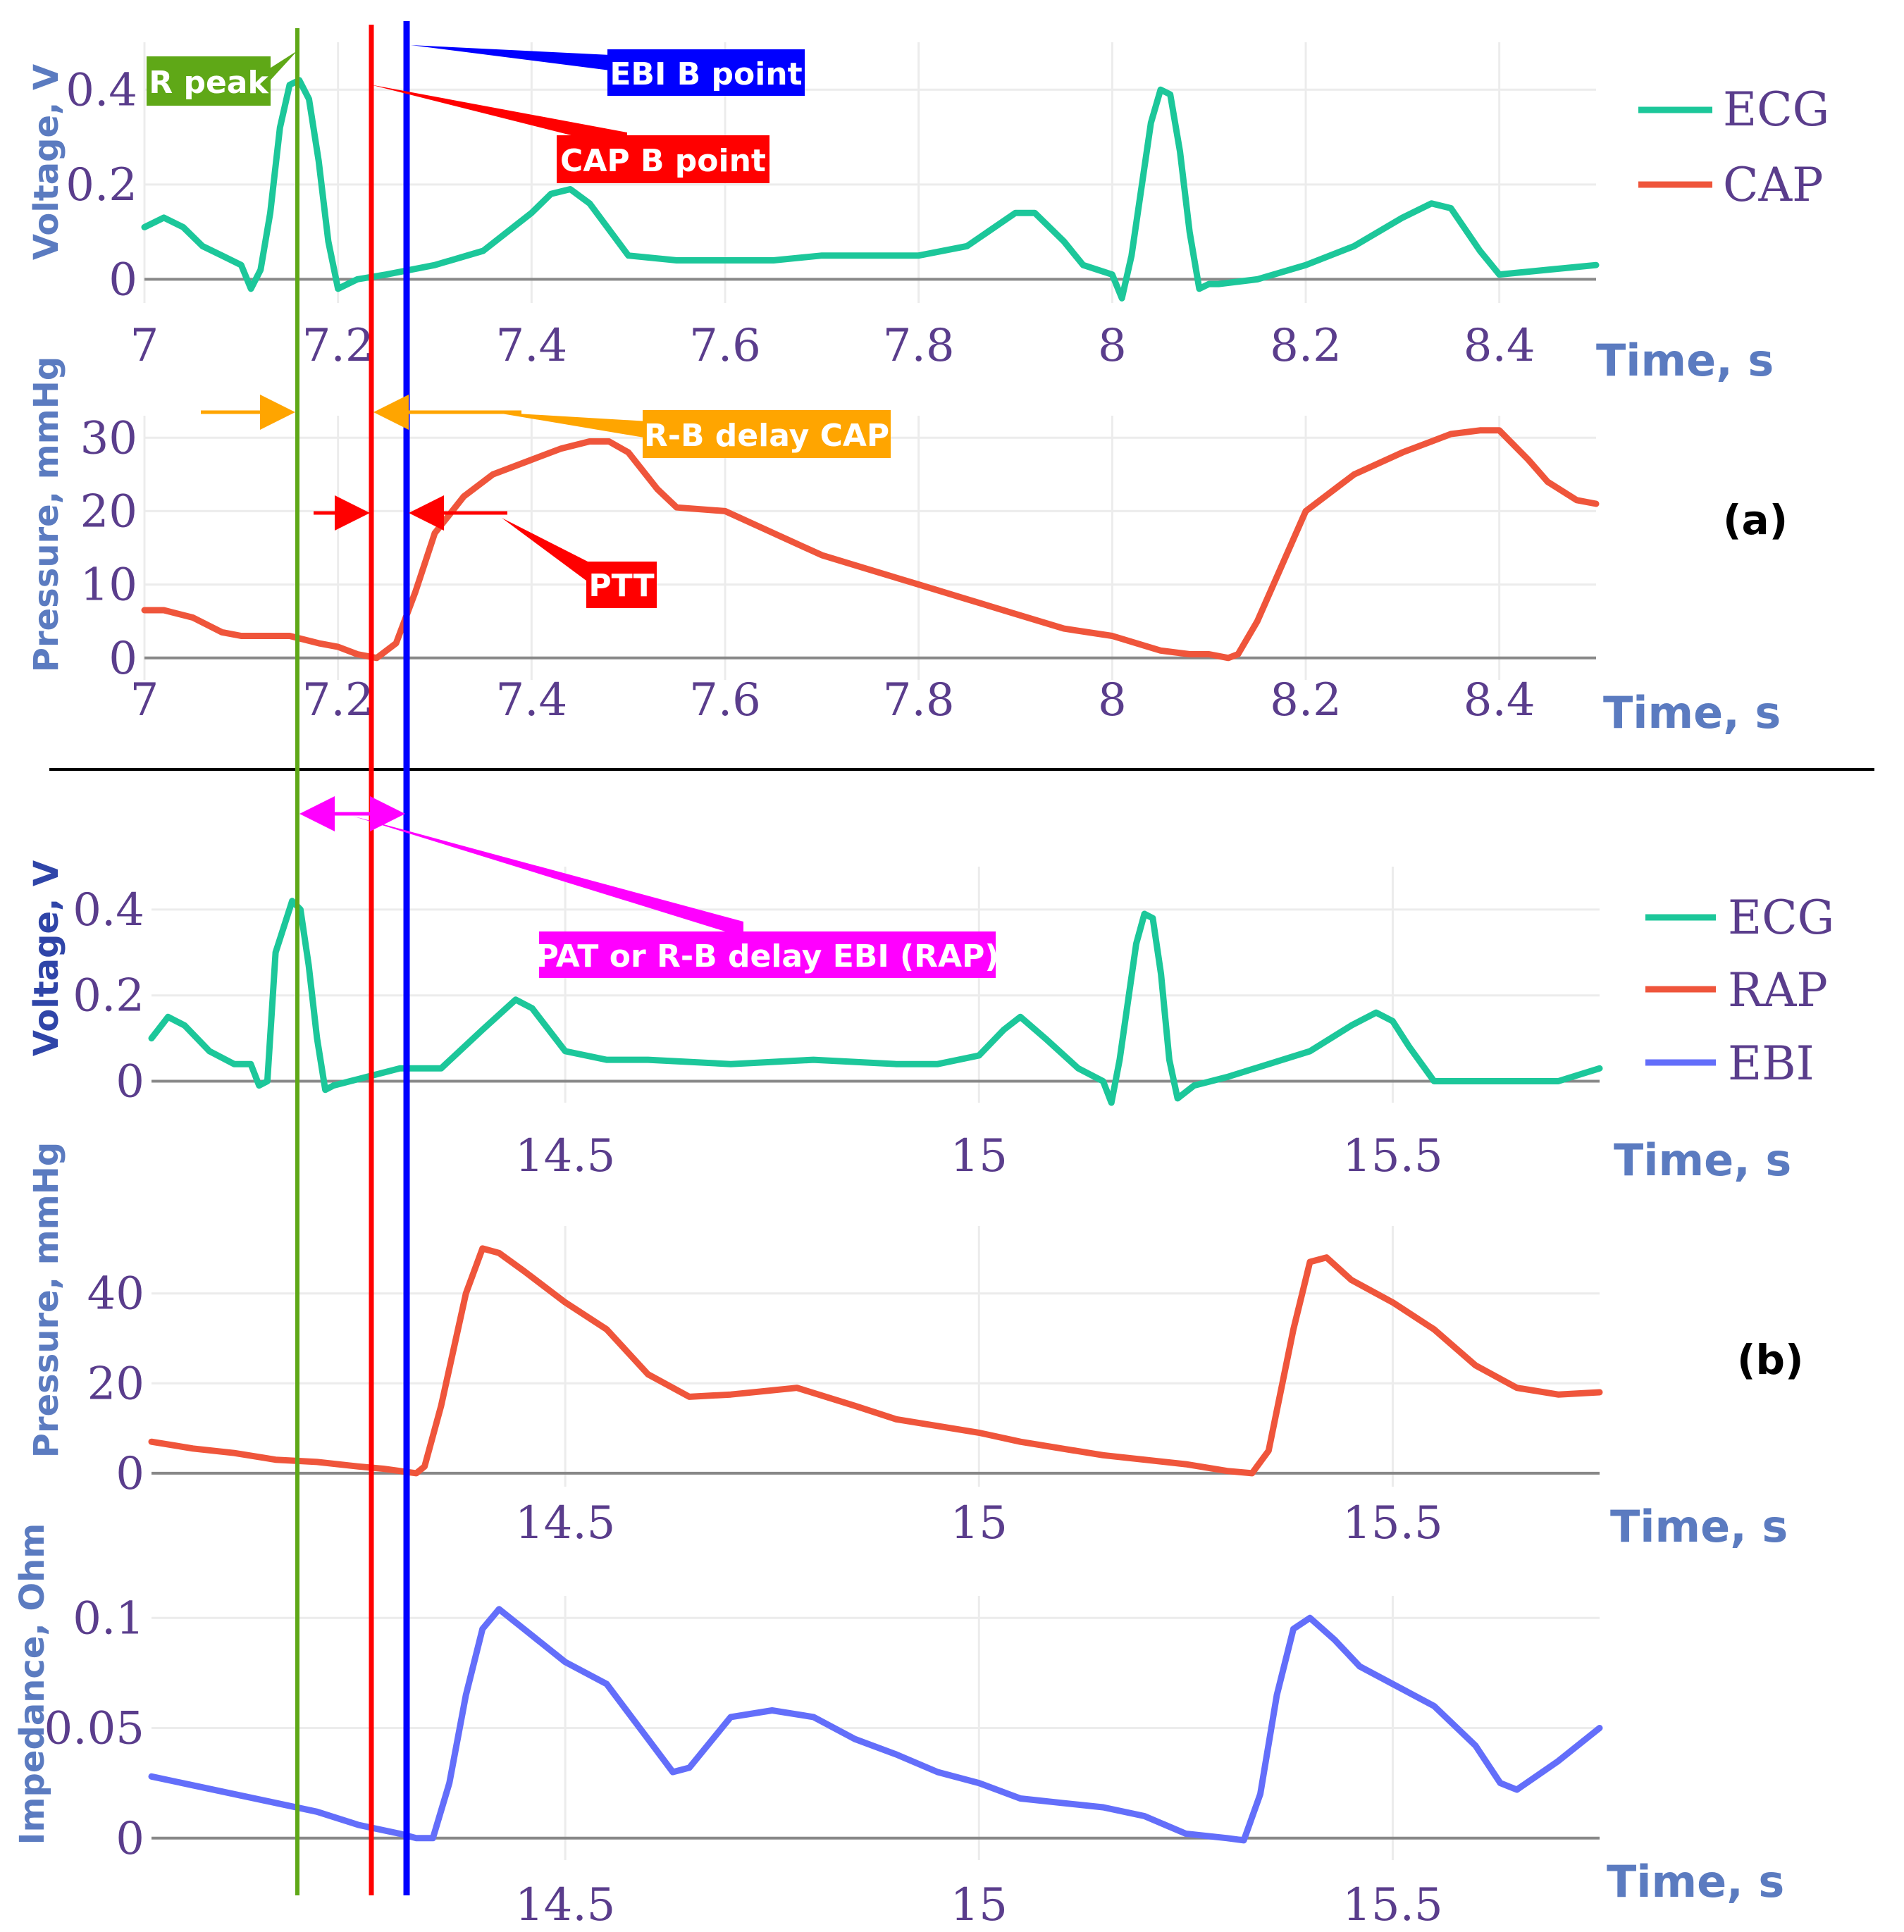  I want to click on legend-b-ecg: ECG, so click(1781, 918).